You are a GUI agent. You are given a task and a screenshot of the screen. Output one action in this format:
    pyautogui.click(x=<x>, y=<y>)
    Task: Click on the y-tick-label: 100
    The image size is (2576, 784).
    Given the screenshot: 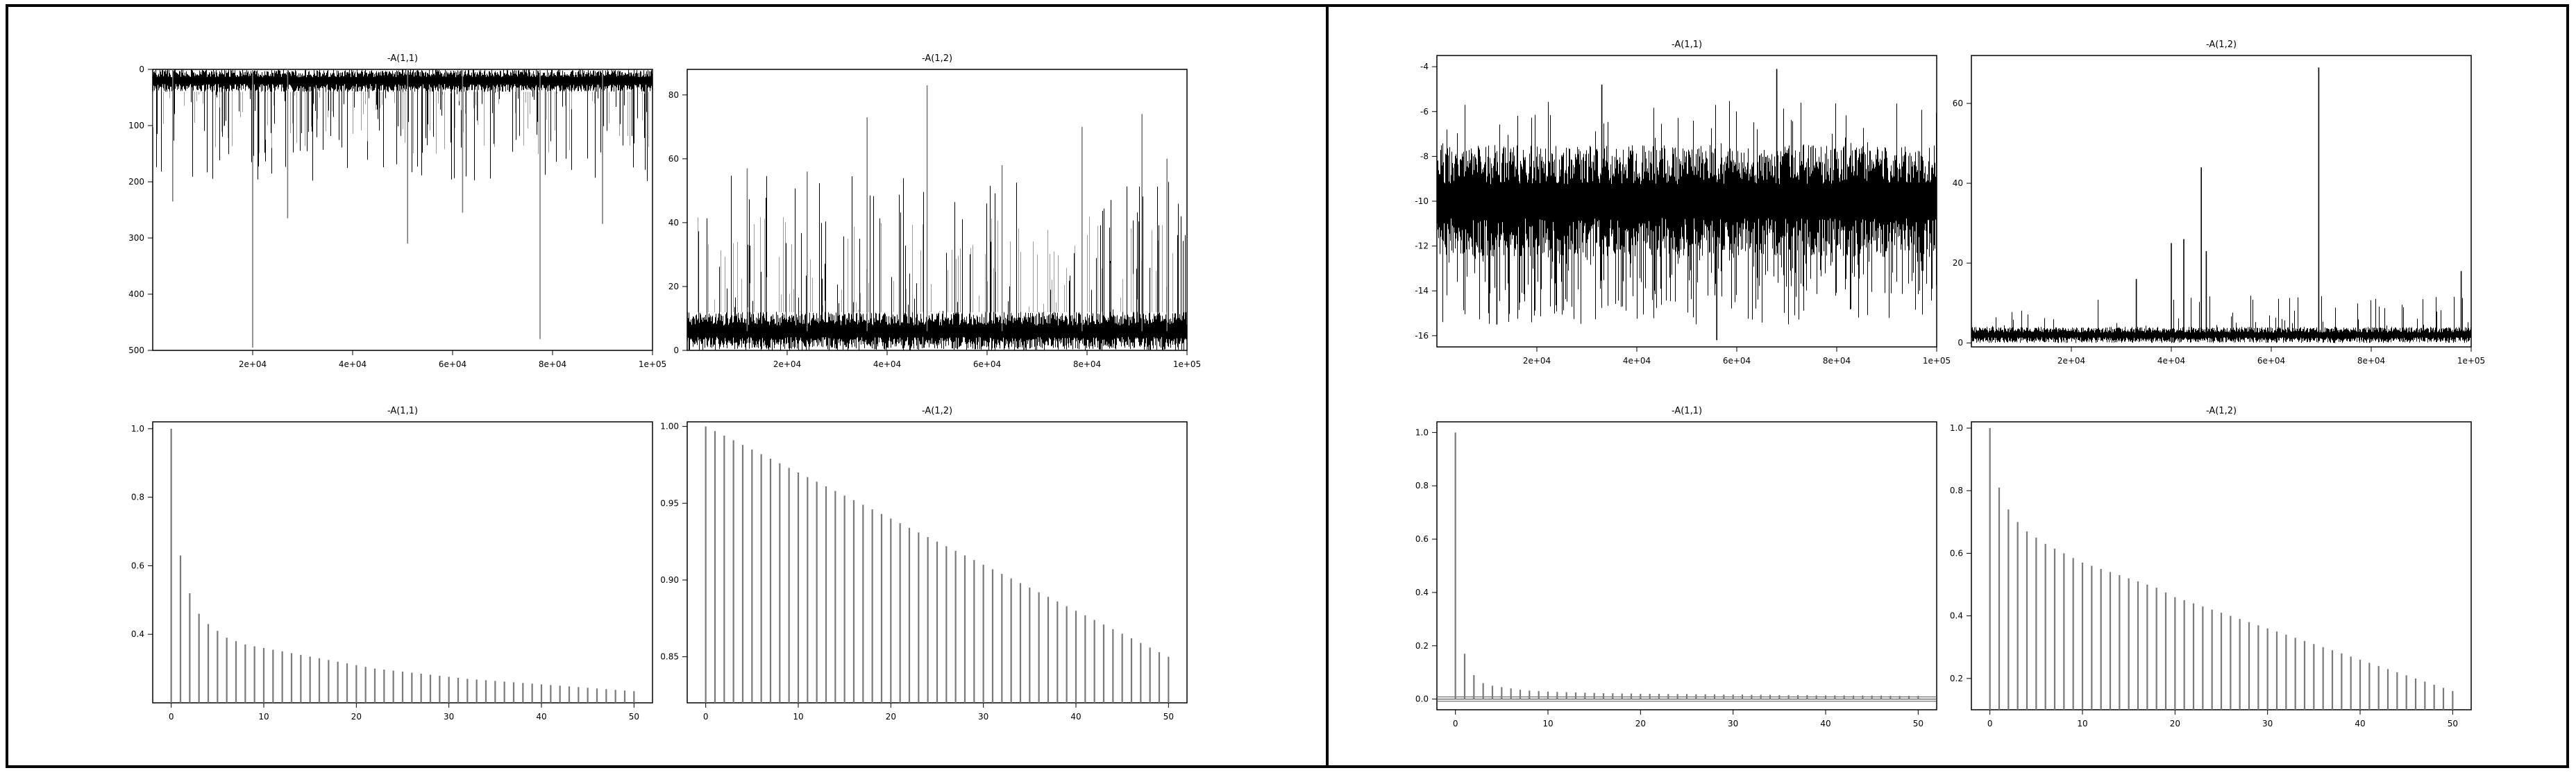 What is the action you would take?
    pyautogui.click(x=136, y=125)
    